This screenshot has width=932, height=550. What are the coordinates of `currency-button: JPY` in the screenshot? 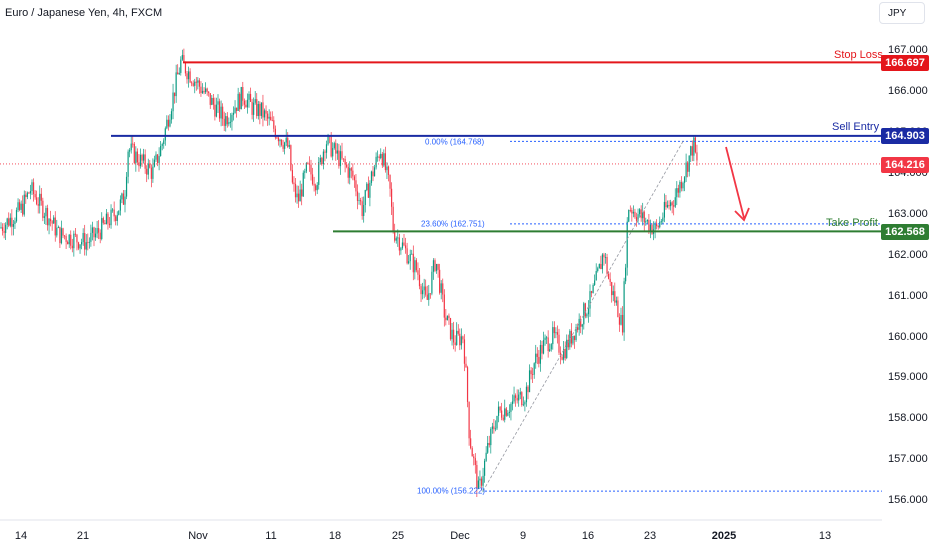 It's located at (902, 13).